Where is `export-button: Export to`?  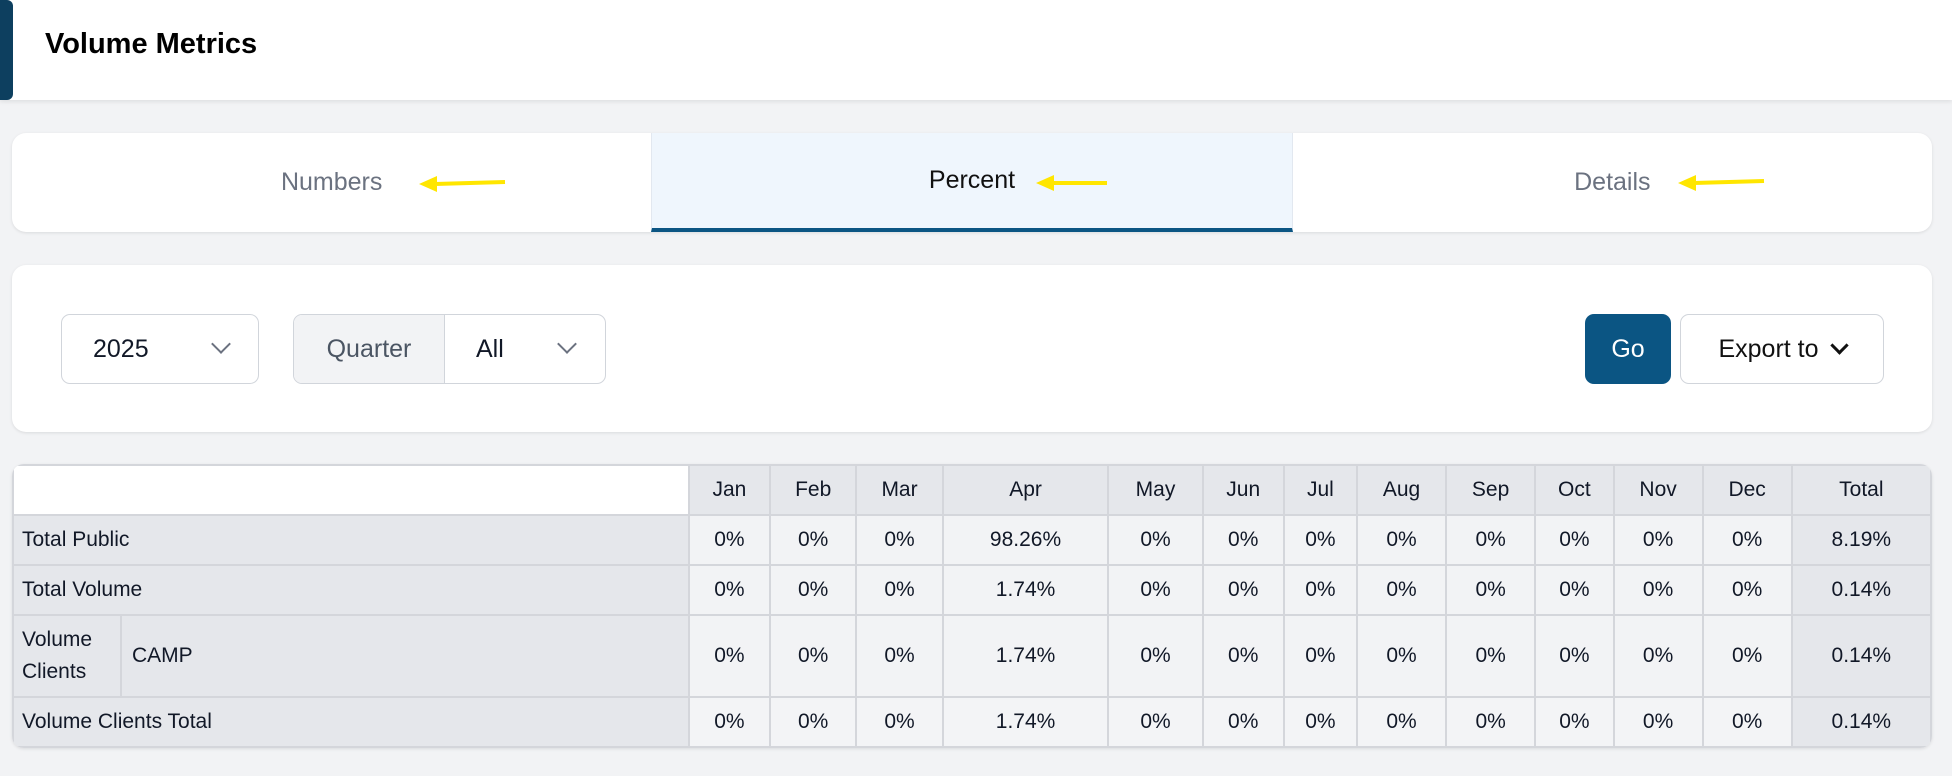
export-button: Export to is located at coordinates (1782, 349).